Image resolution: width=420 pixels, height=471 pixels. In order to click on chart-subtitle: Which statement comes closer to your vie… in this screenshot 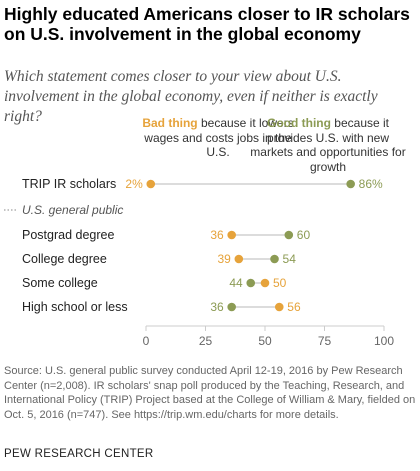, I will do `click(191, 96)`.